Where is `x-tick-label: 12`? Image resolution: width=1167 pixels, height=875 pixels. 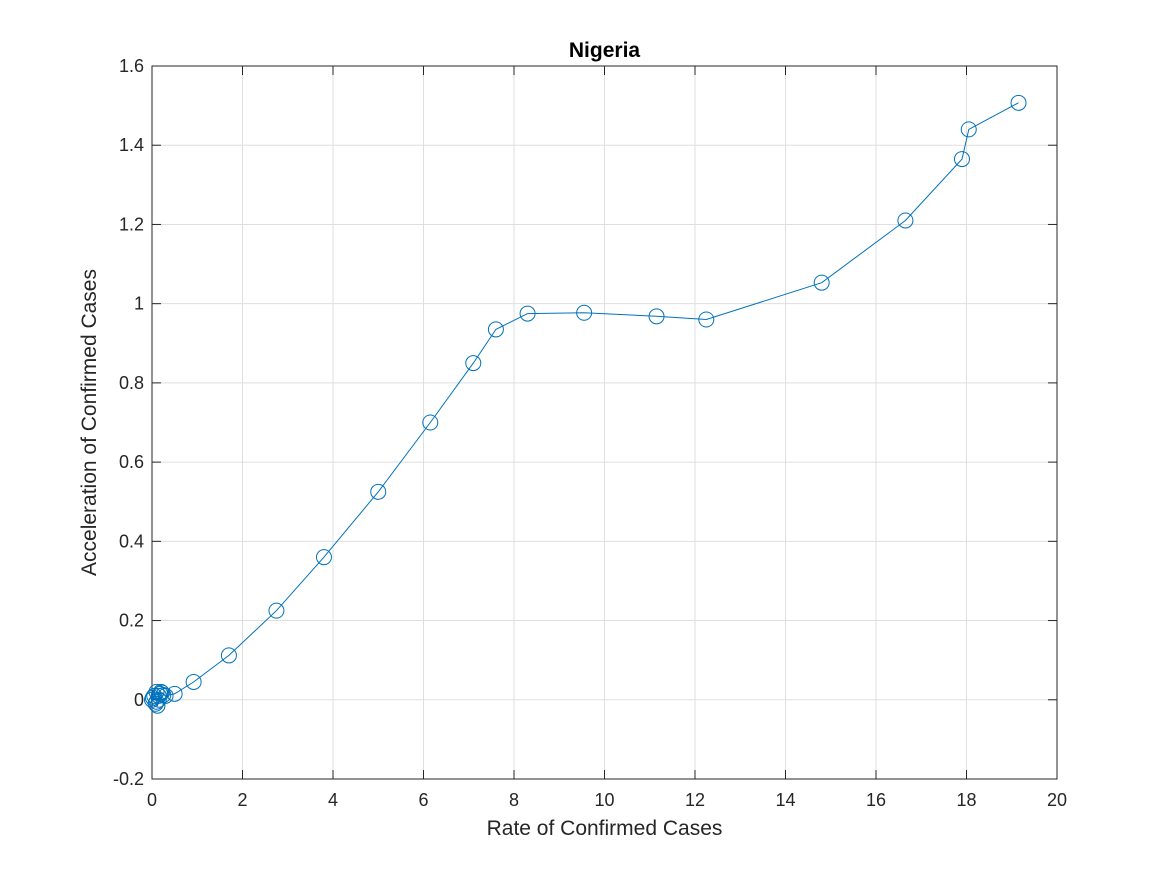 x-tick-label: 12 is located at coordinates (695, 800).